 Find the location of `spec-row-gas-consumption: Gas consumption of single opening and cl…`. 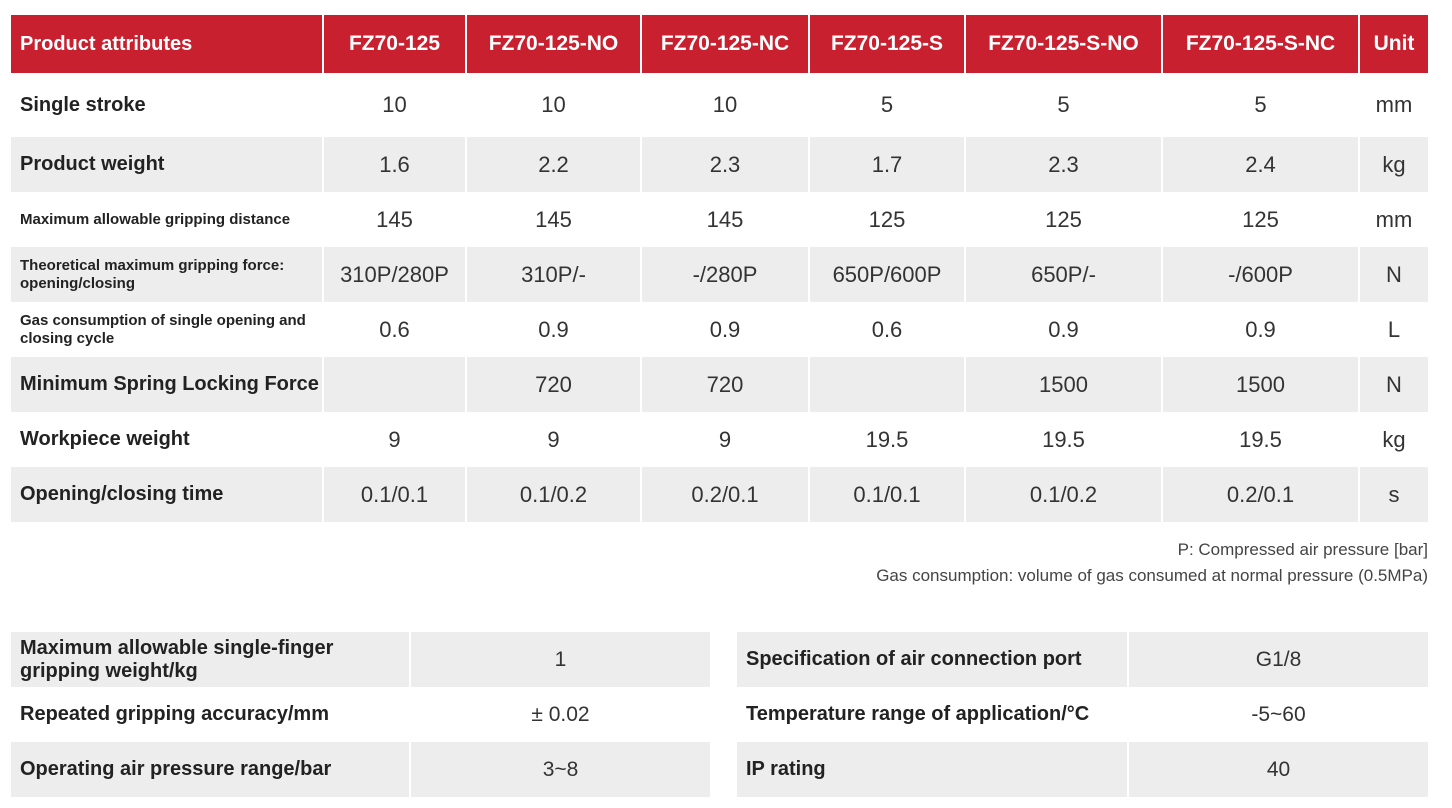

spec-row-gas-consumption: Gas consumption of single opening and cl… is located at coordinates (719, 329).